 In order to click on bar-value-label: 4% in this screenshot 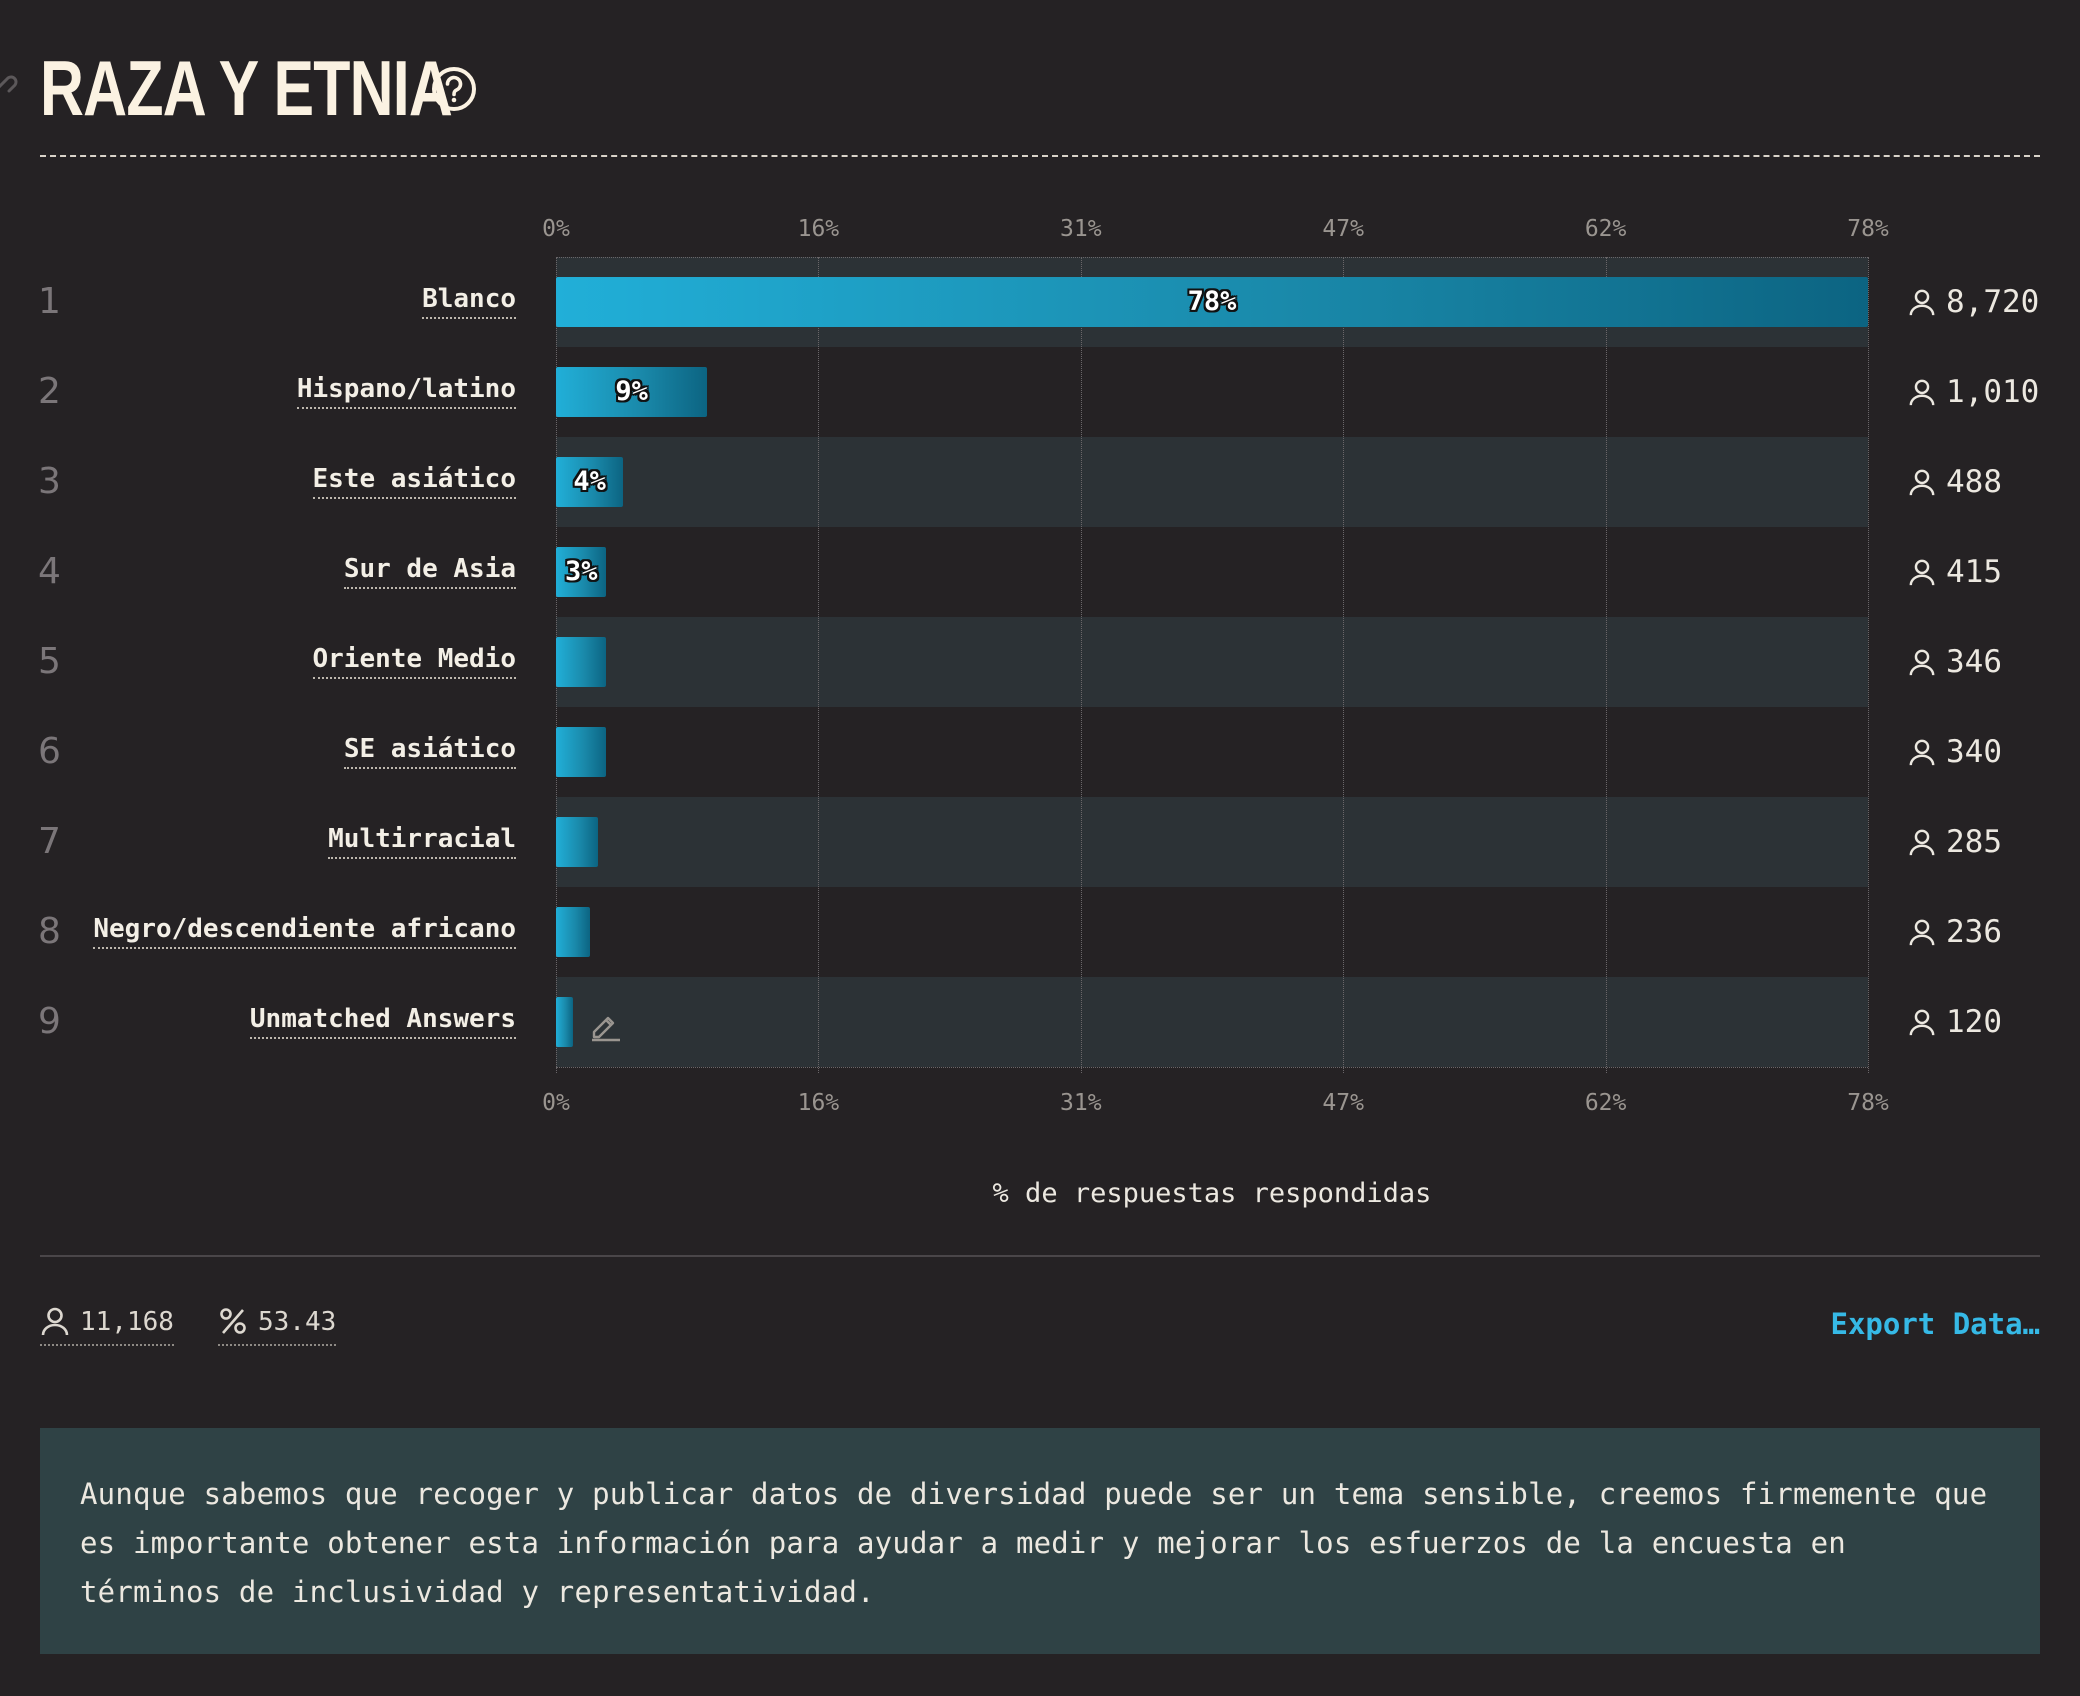, I will do `click(589, 481)`.